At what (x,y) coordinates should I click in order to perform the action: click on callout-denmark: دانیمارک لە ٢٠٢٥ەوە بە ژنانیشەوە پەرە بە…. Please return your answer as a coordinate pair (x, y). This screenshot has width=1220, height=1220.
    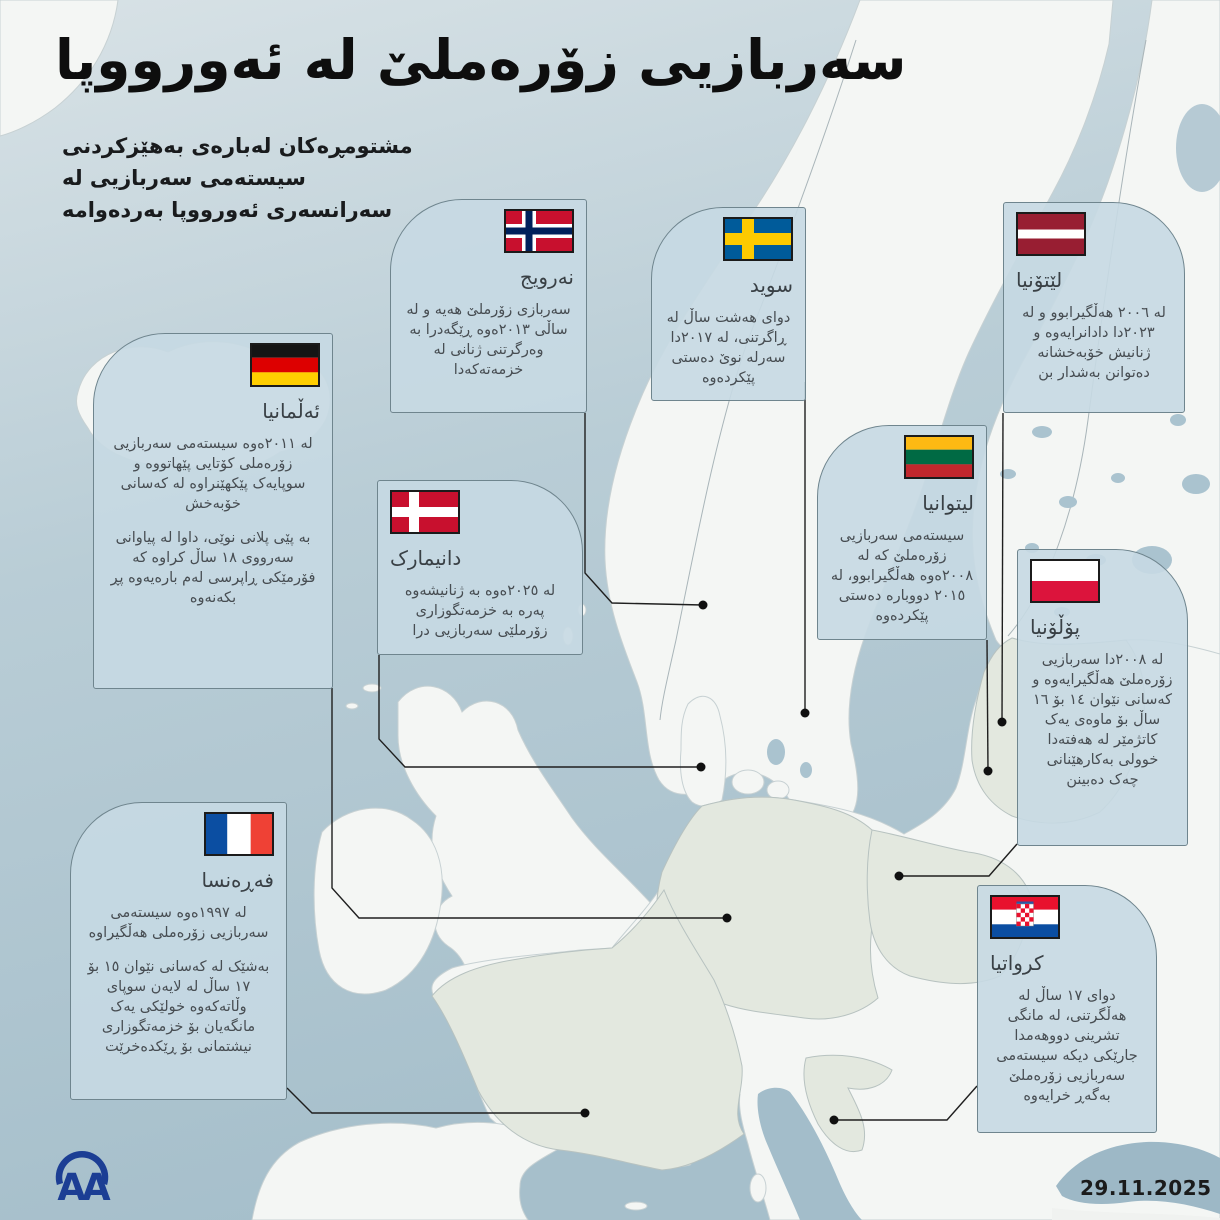
    Looking at the image, I should click on (480, 567).